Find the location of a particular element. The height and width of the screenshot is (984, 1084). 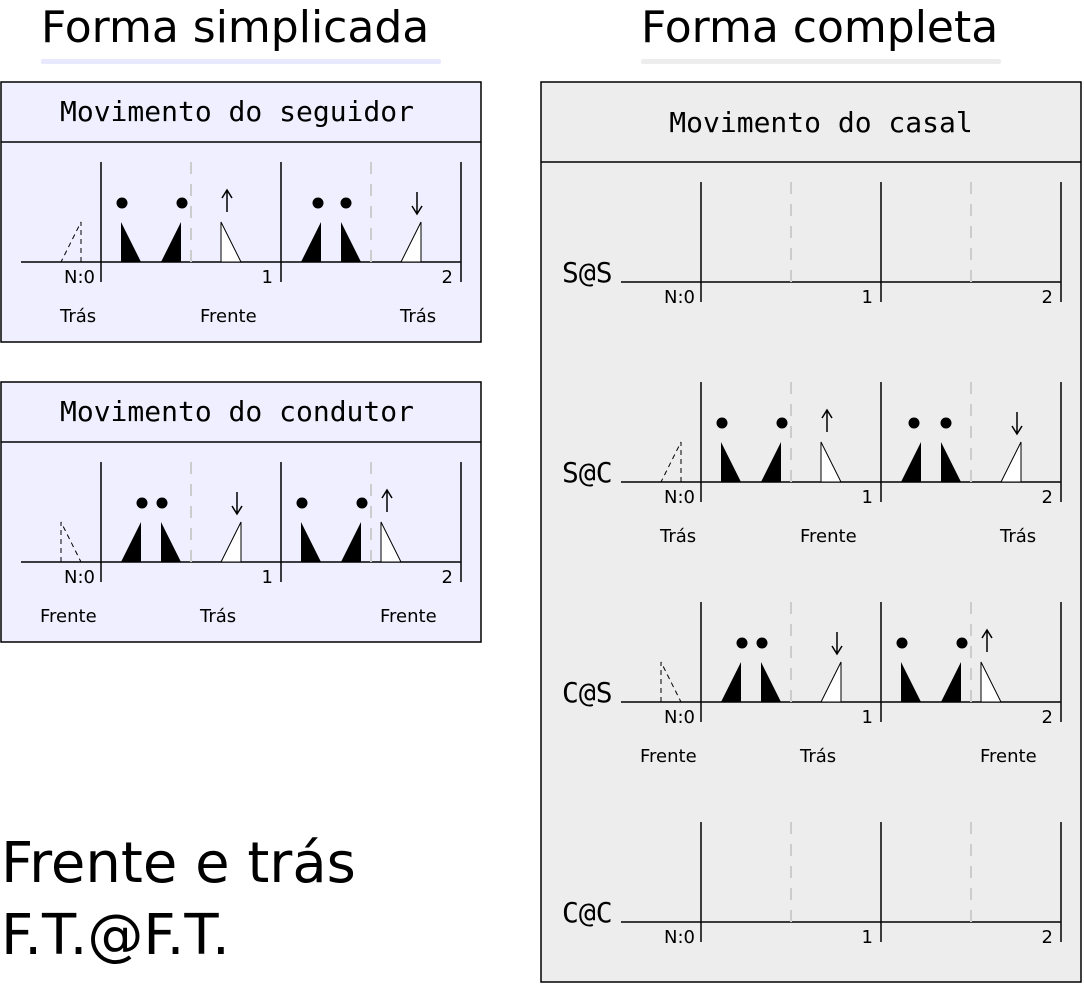

row-label-cc: C@C is located at coordinates (587, 912).